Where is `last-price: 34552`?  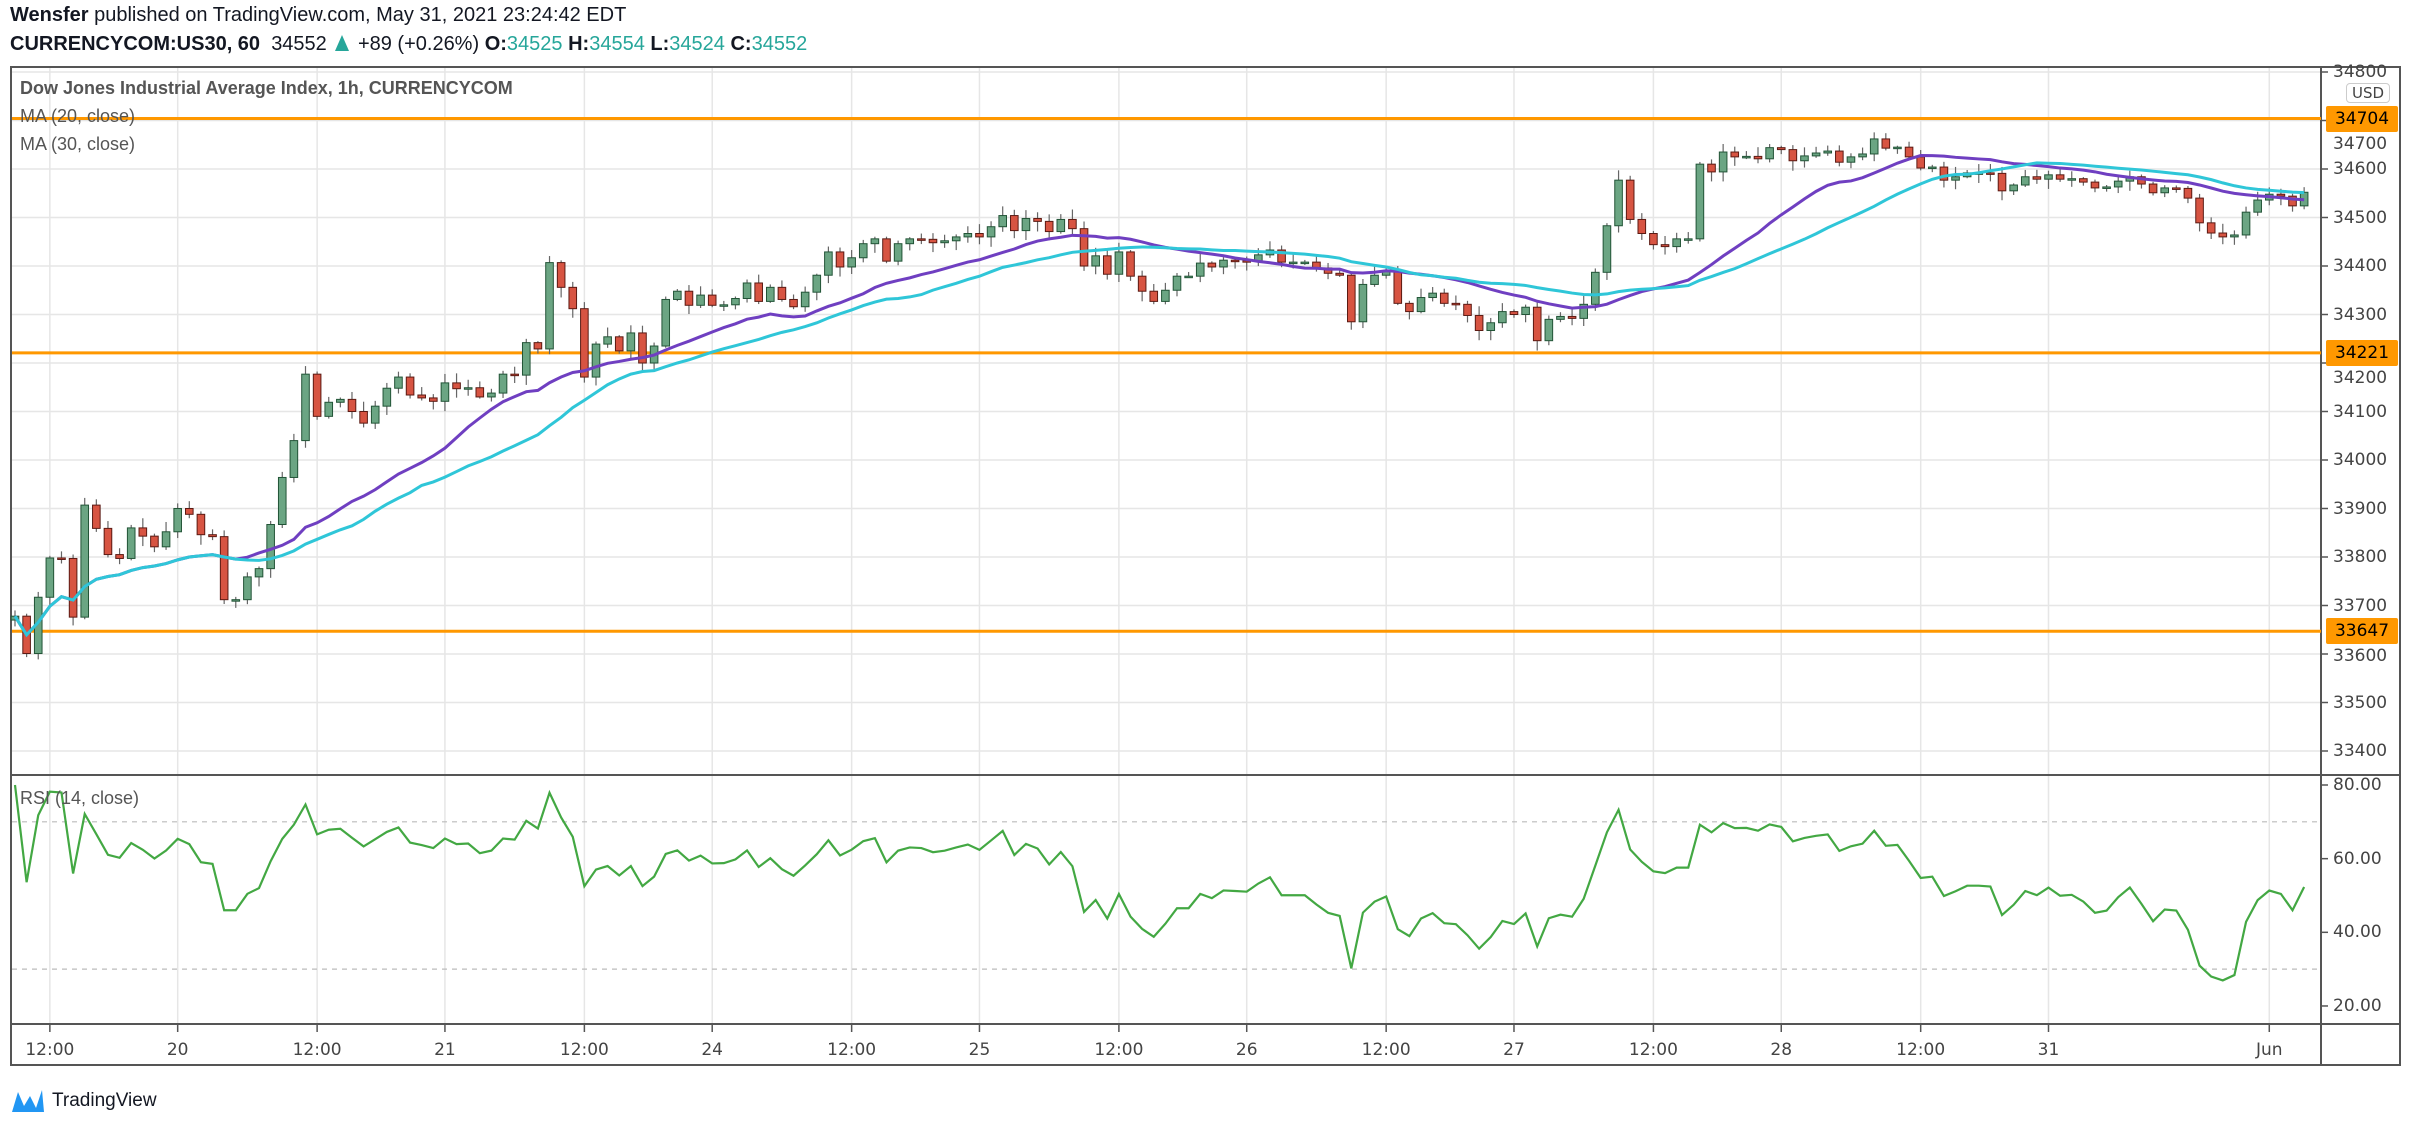
last-price: 34552 is located at coordinates (299, 44).